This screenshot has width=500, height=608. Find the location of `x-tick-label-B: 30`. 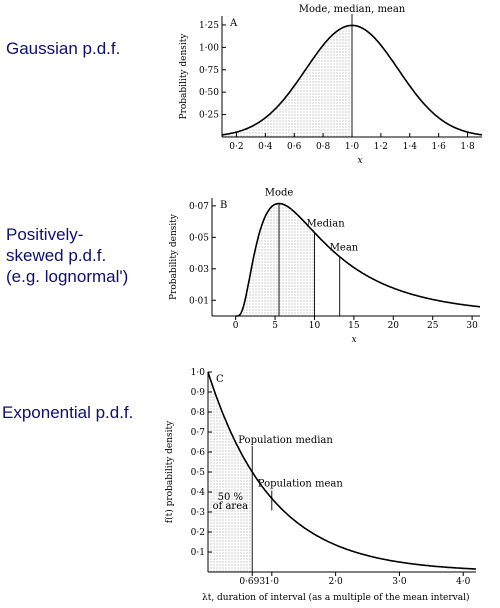

x-tick-label-B: 30 is located at coordinates (472, 326).